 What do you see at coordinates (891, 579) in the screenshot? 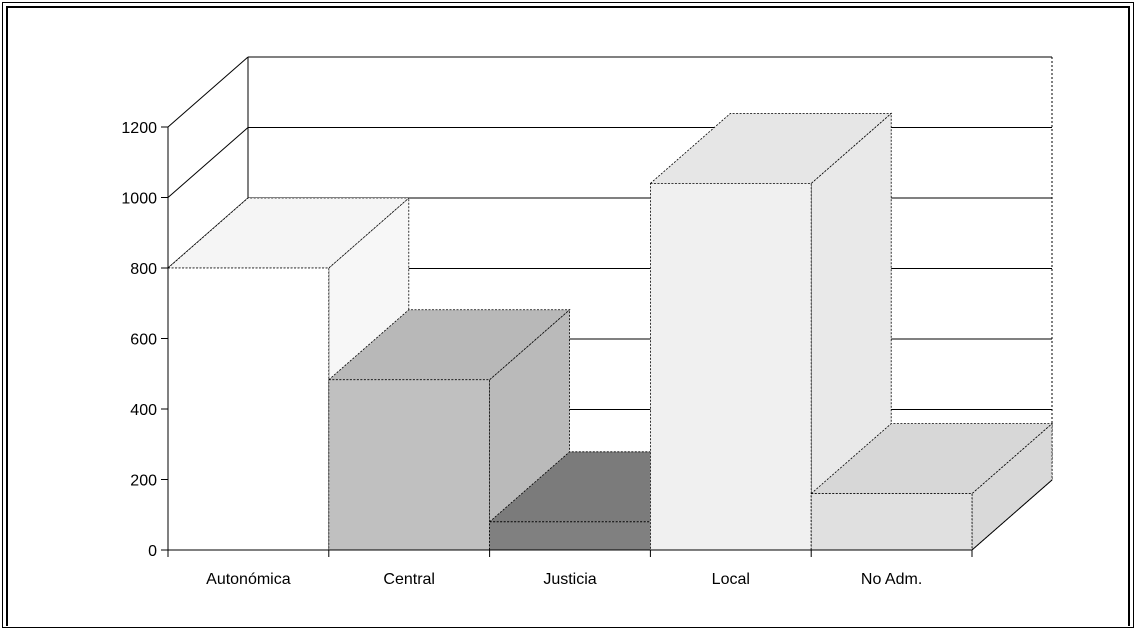
I see `x-tick-label: No Adm.` at bounding box center [891, 579].